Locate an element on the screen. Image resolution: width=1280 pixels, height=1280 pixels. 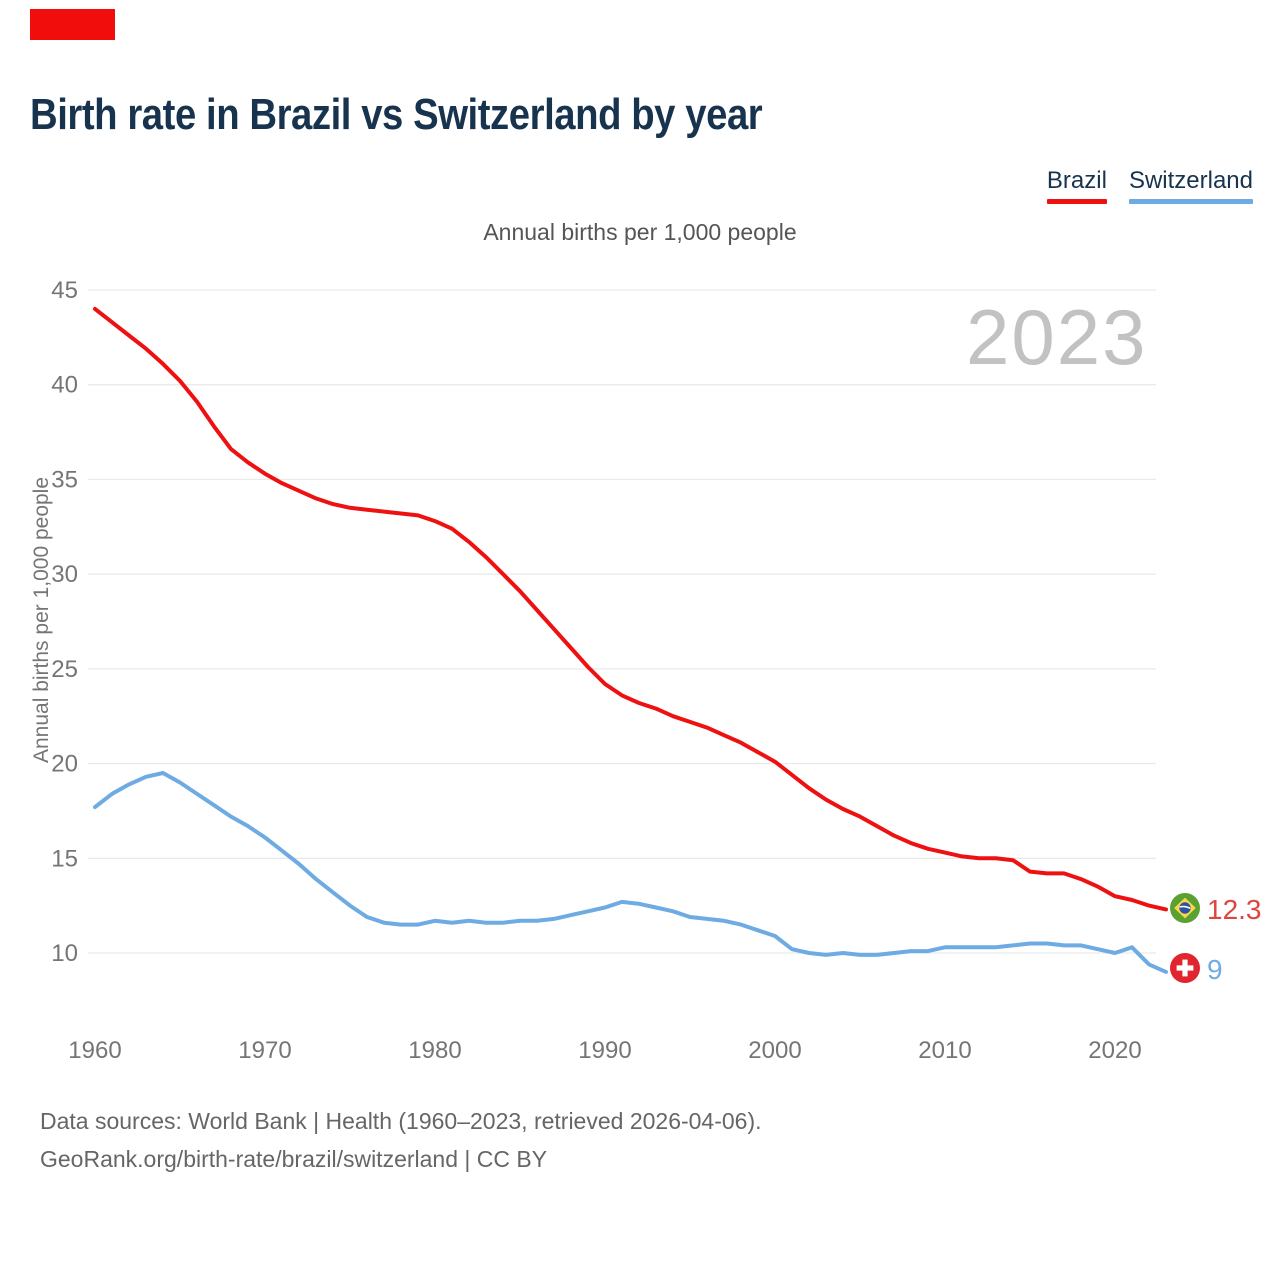
x-tick-label-1970: 1970 is located at coordinates (264, 1050).